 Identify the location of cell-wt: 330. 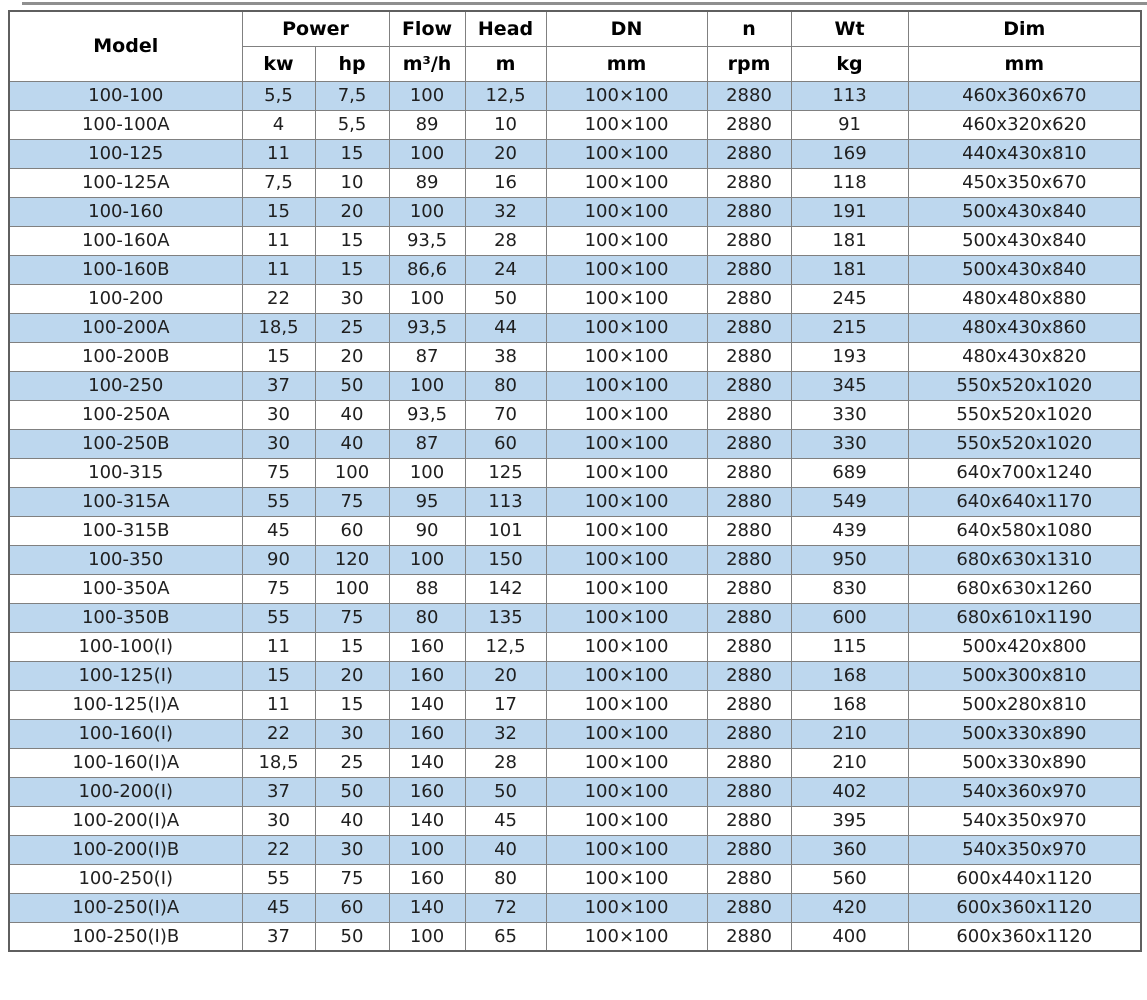
(849, 443).